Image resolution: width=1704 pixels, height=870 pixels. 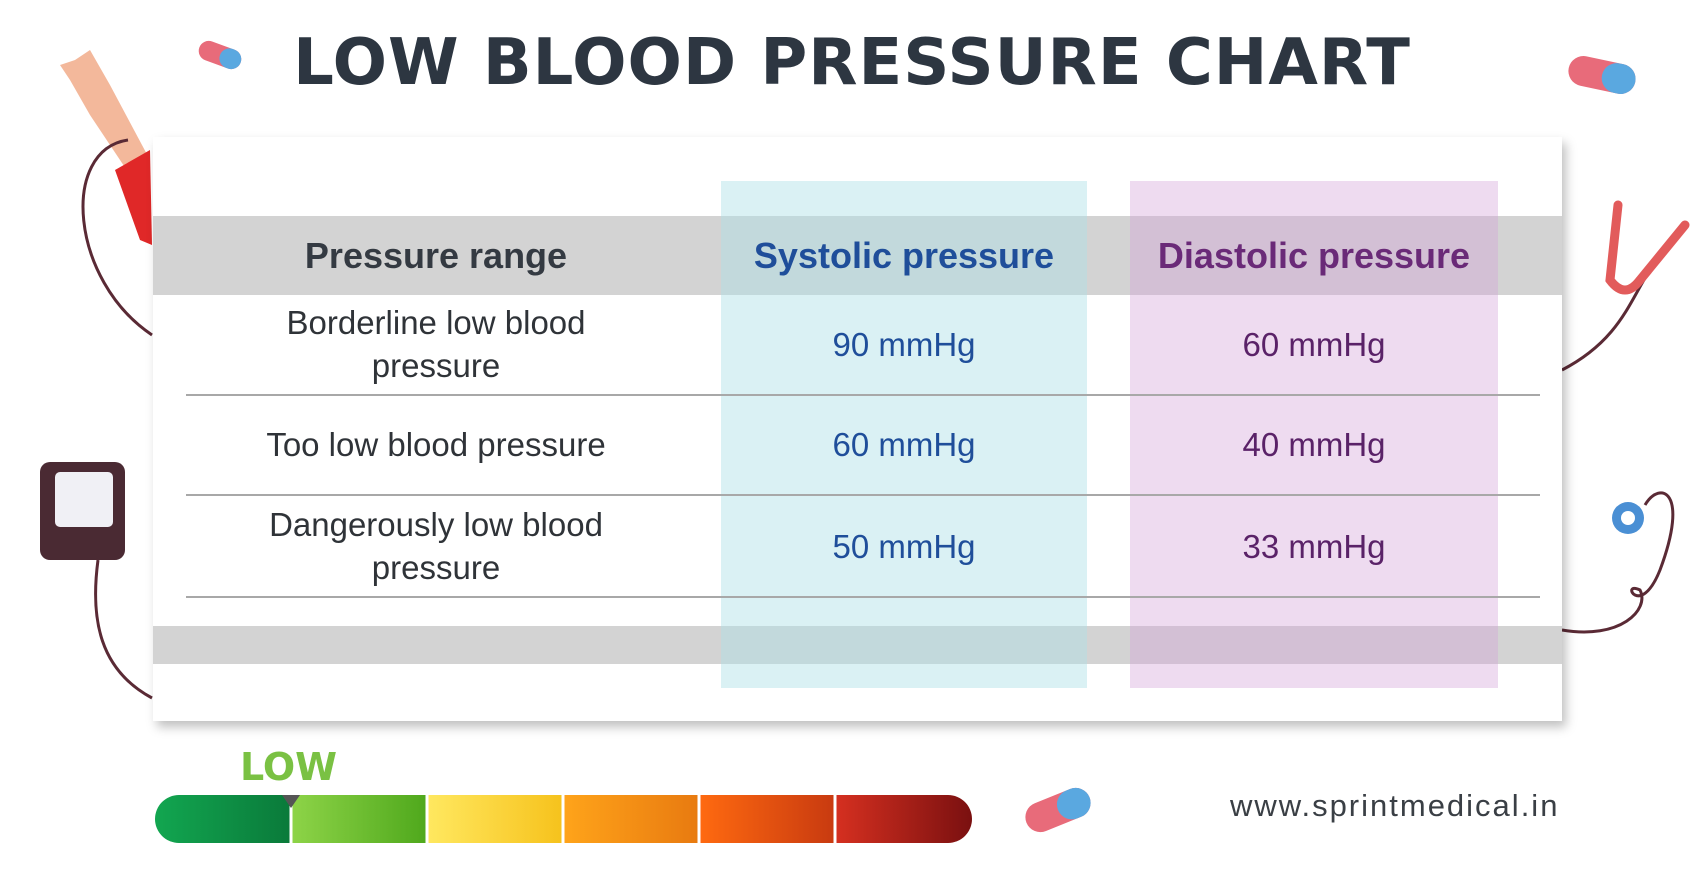 I want to click on diastolic-column, so click(x=1314, y=434).